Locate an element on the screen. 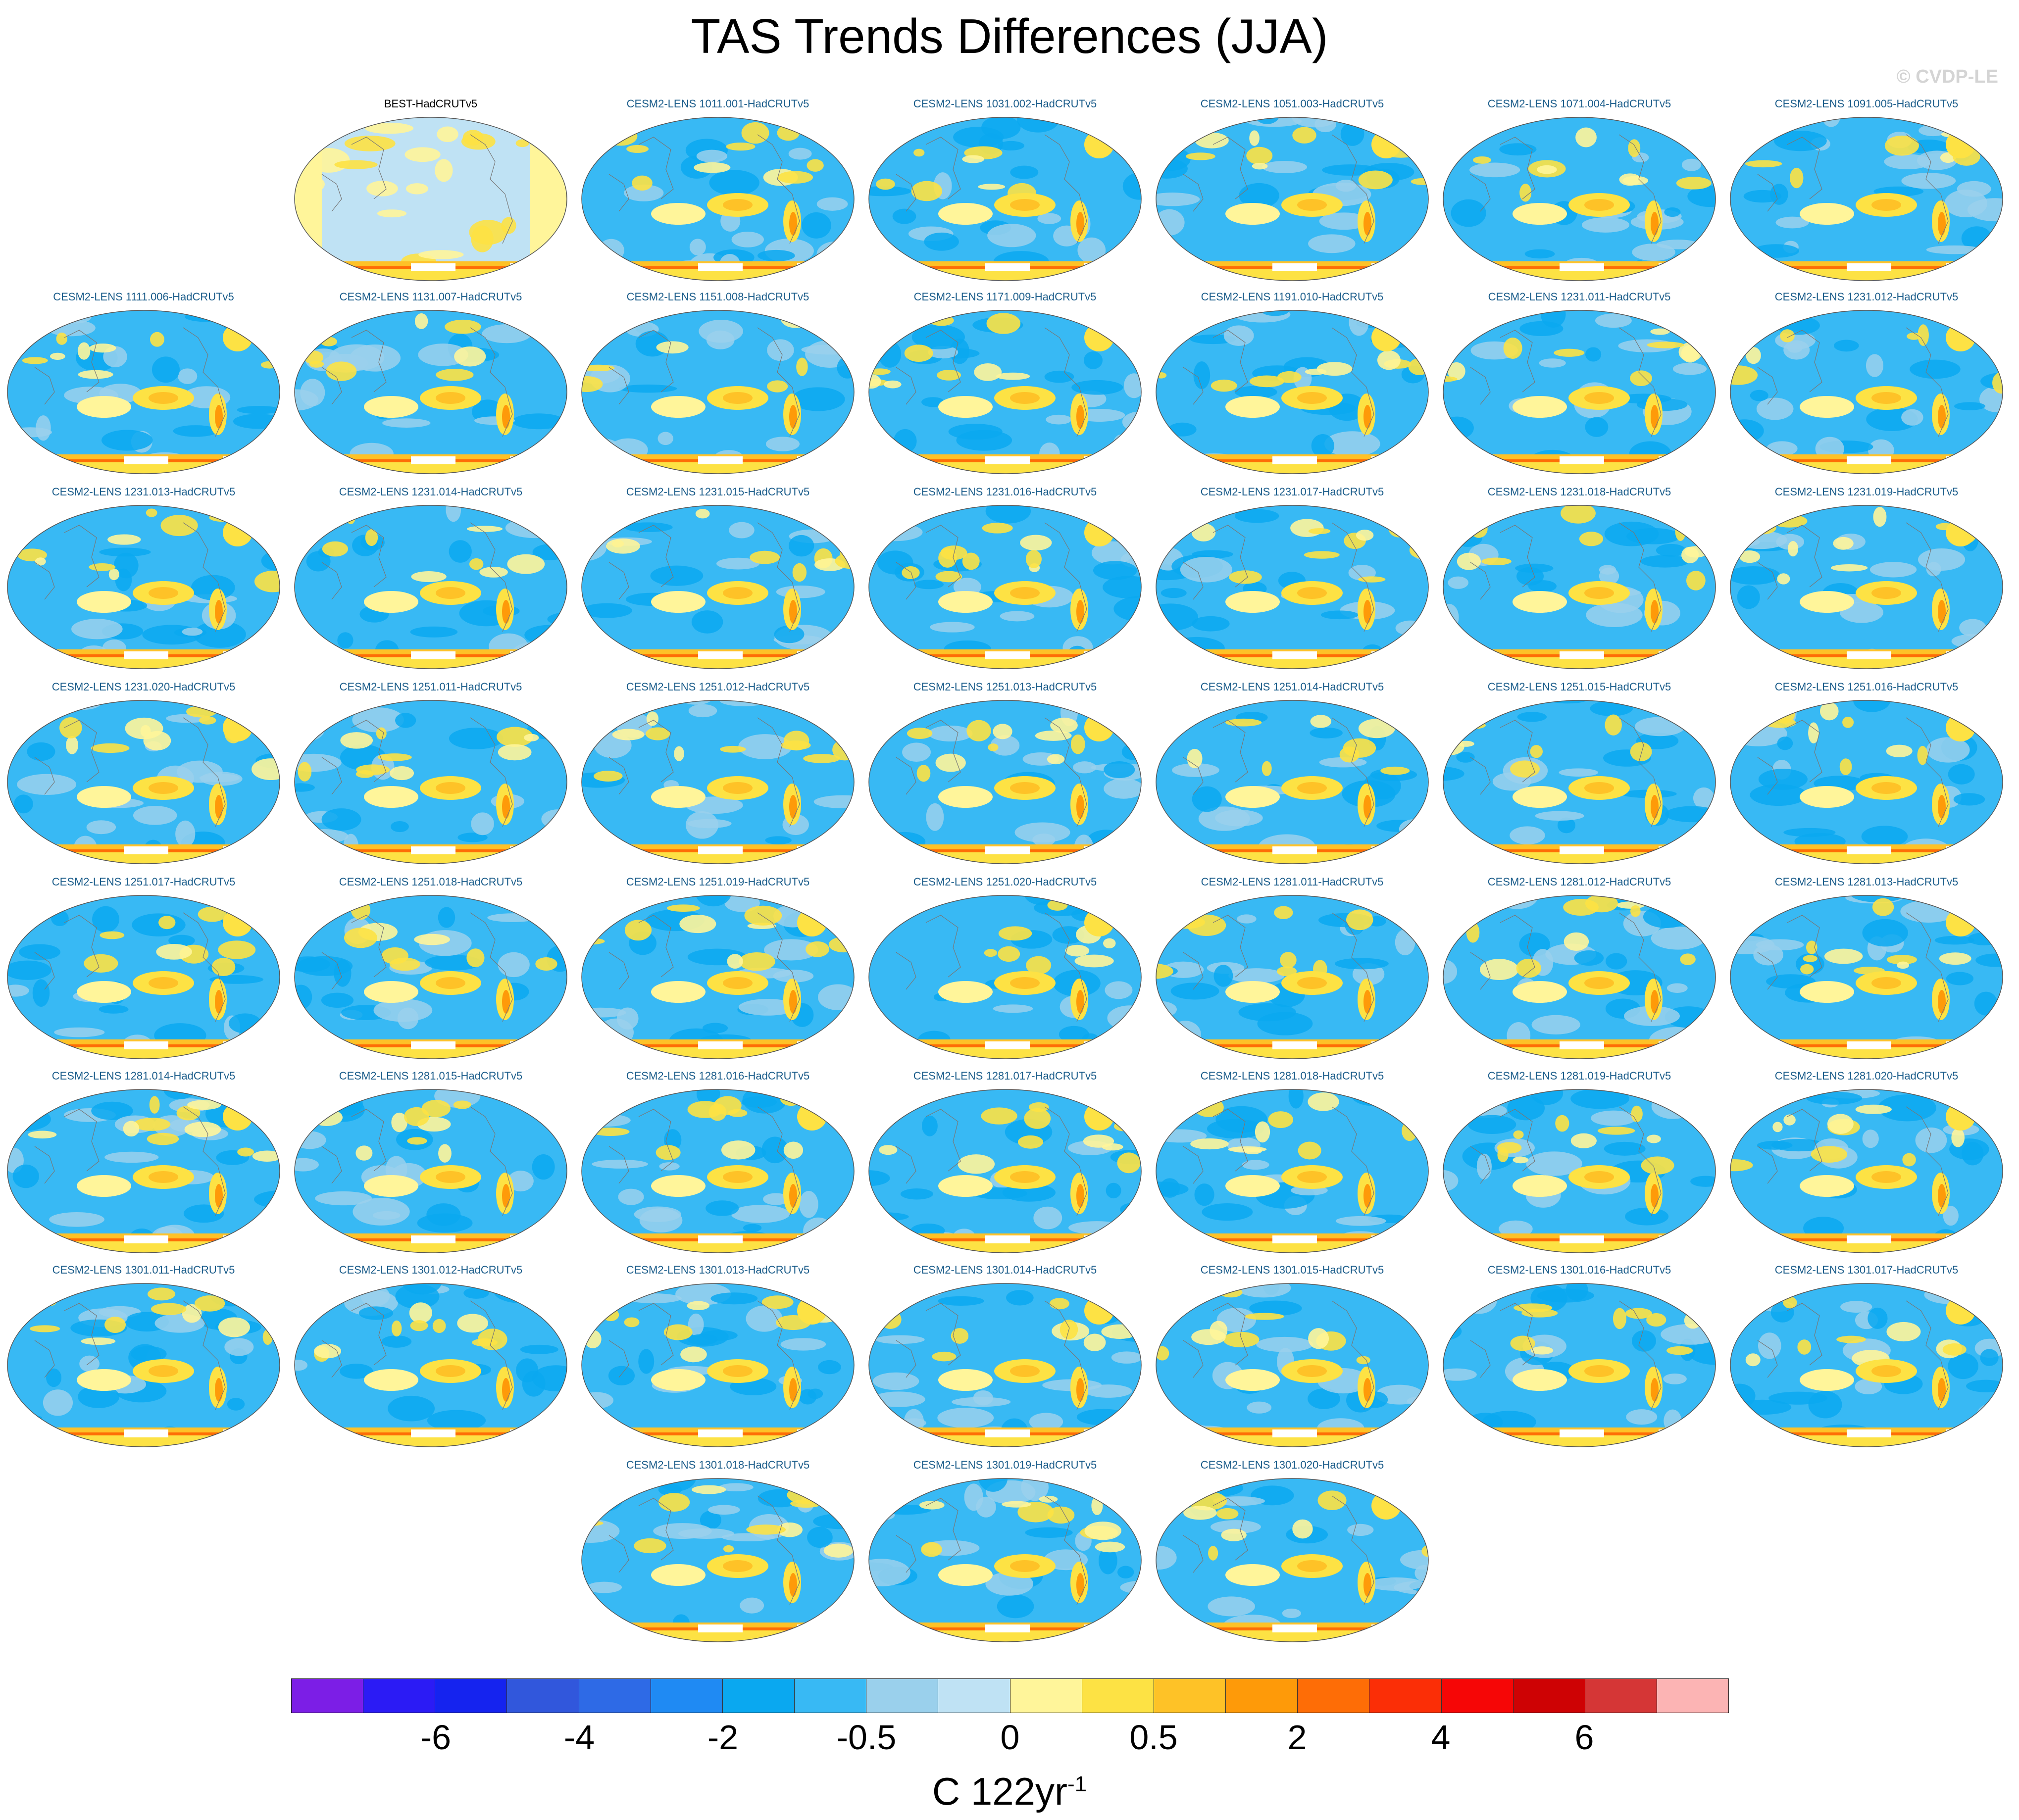 The width and height of the screenshot is (2019, 1820). map-panel-title: CESM2-LENS 1281.013-HadCRUTv5 is located at coordinates (1866, 882).